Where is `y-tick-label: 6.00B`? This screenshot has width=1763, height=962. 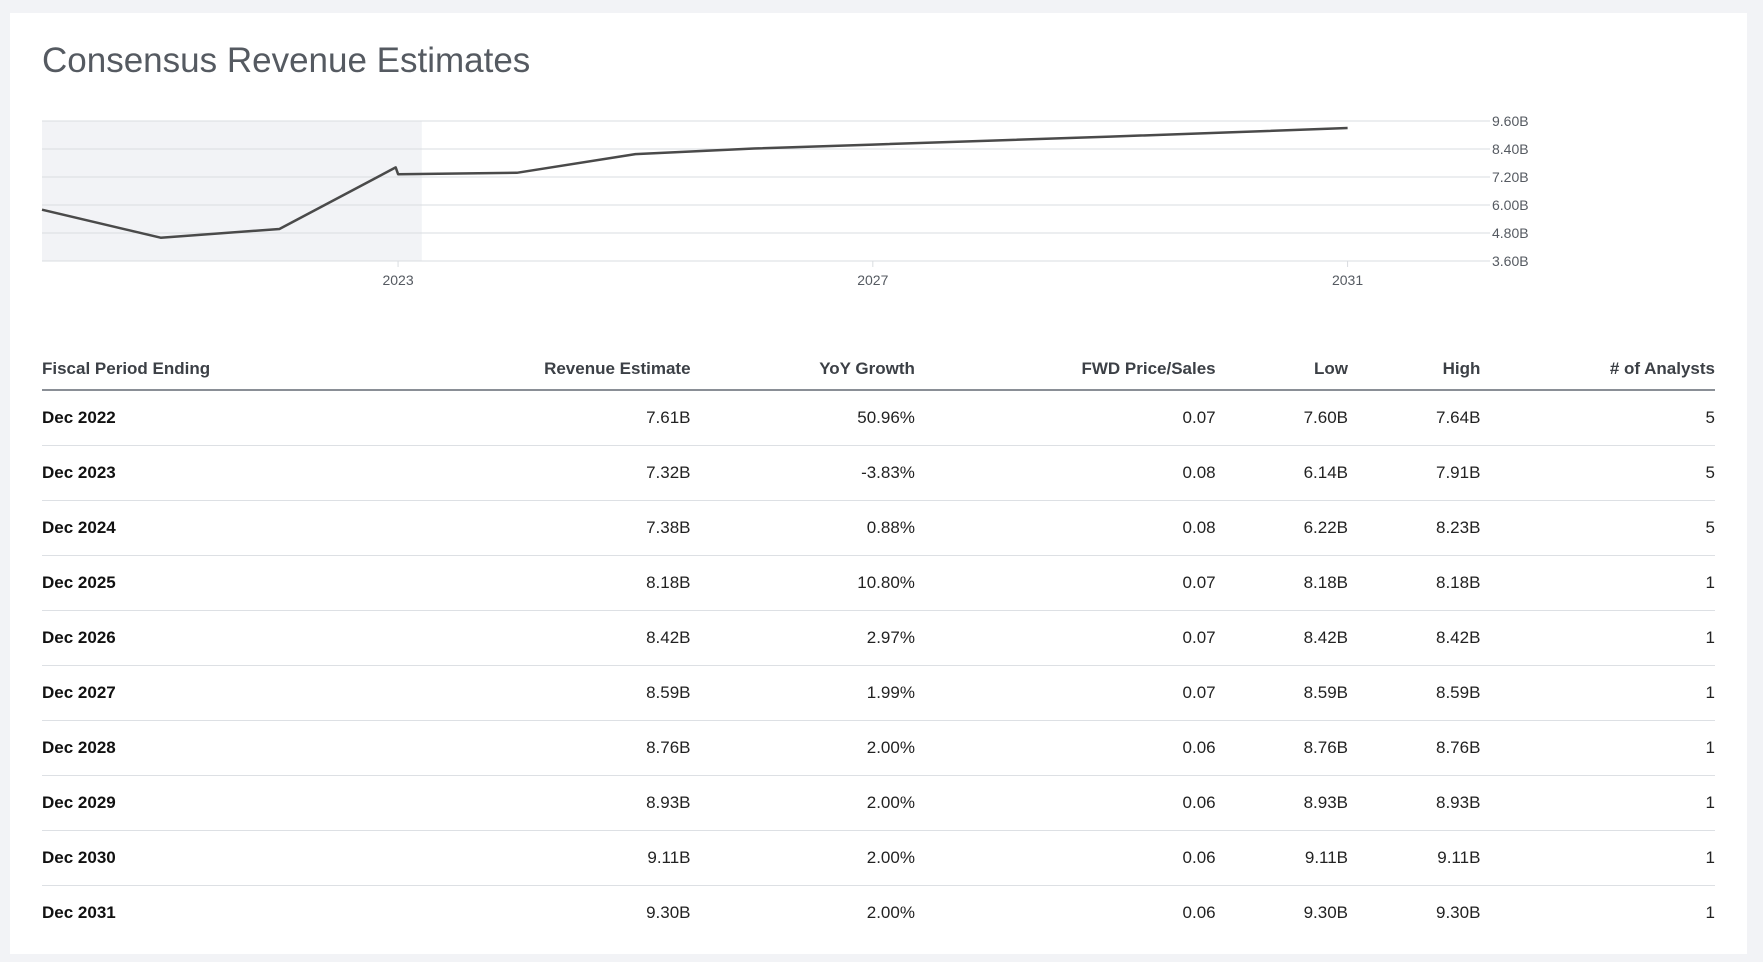 y-tick-label: 6.00B is located at coordinates (1510, 205).